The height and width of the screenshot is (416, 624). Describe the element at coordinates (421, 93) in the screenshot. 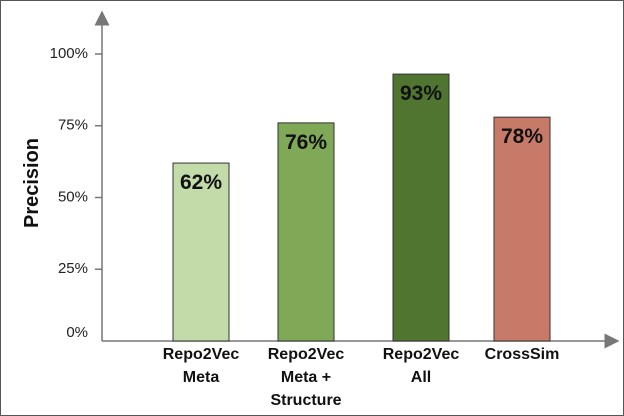

I see `bar-value-label: 93%` at that location.